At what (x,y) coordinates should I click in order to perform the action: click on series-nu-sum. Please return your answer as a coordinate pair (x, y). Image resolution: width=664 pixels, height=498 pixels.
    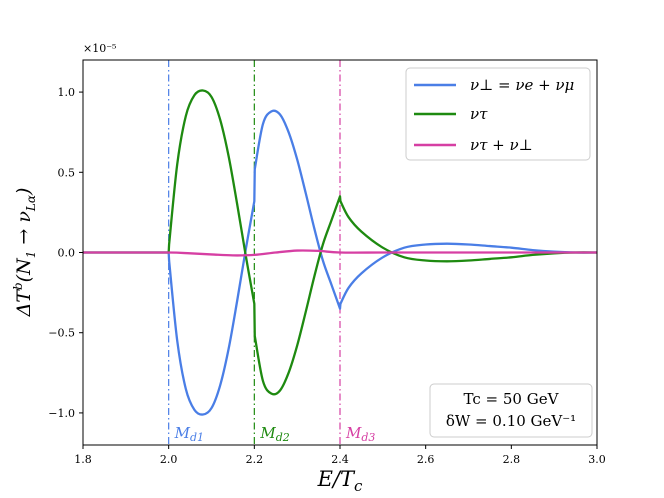
    Looking at the image, I should click on (340, 253).